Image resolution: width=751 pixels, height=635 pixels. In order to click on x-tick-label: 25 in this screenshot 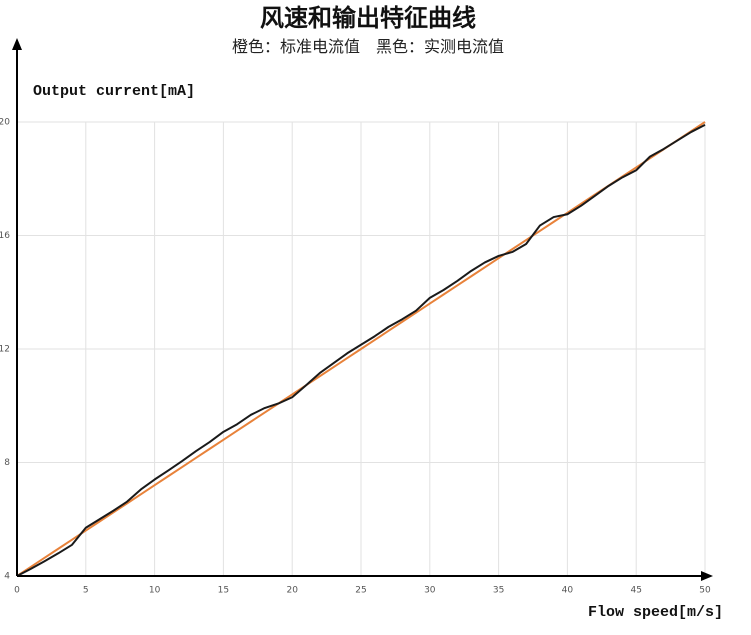, I will do `click(360, 591)`.